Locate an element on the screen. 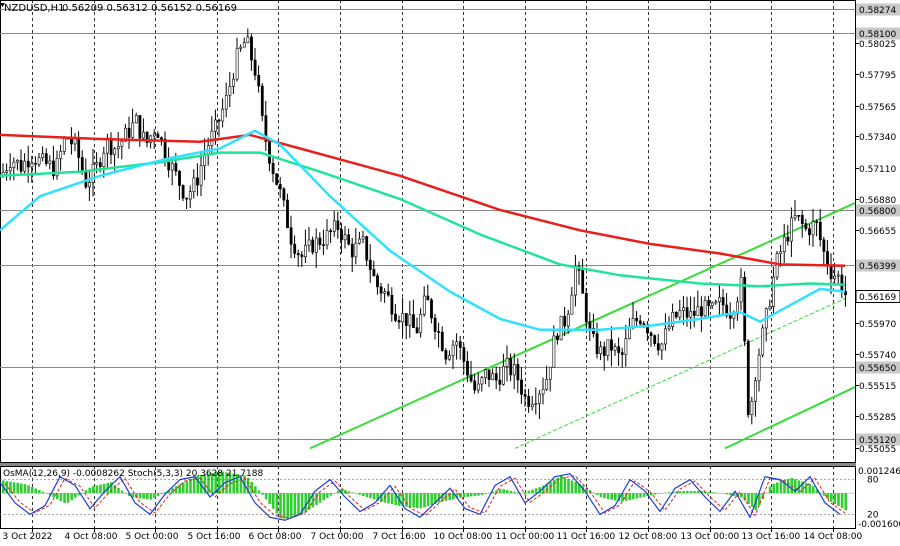 The height and width of the screenshot is (546, 900). price-tick-label: 0.58274 is located at coordinates (877, 11).